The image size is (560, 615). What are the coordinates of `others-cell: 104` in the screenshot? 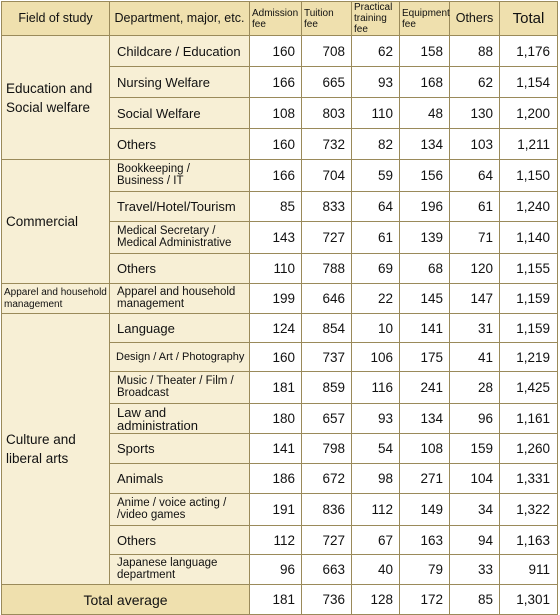 It's located at (474, 478).